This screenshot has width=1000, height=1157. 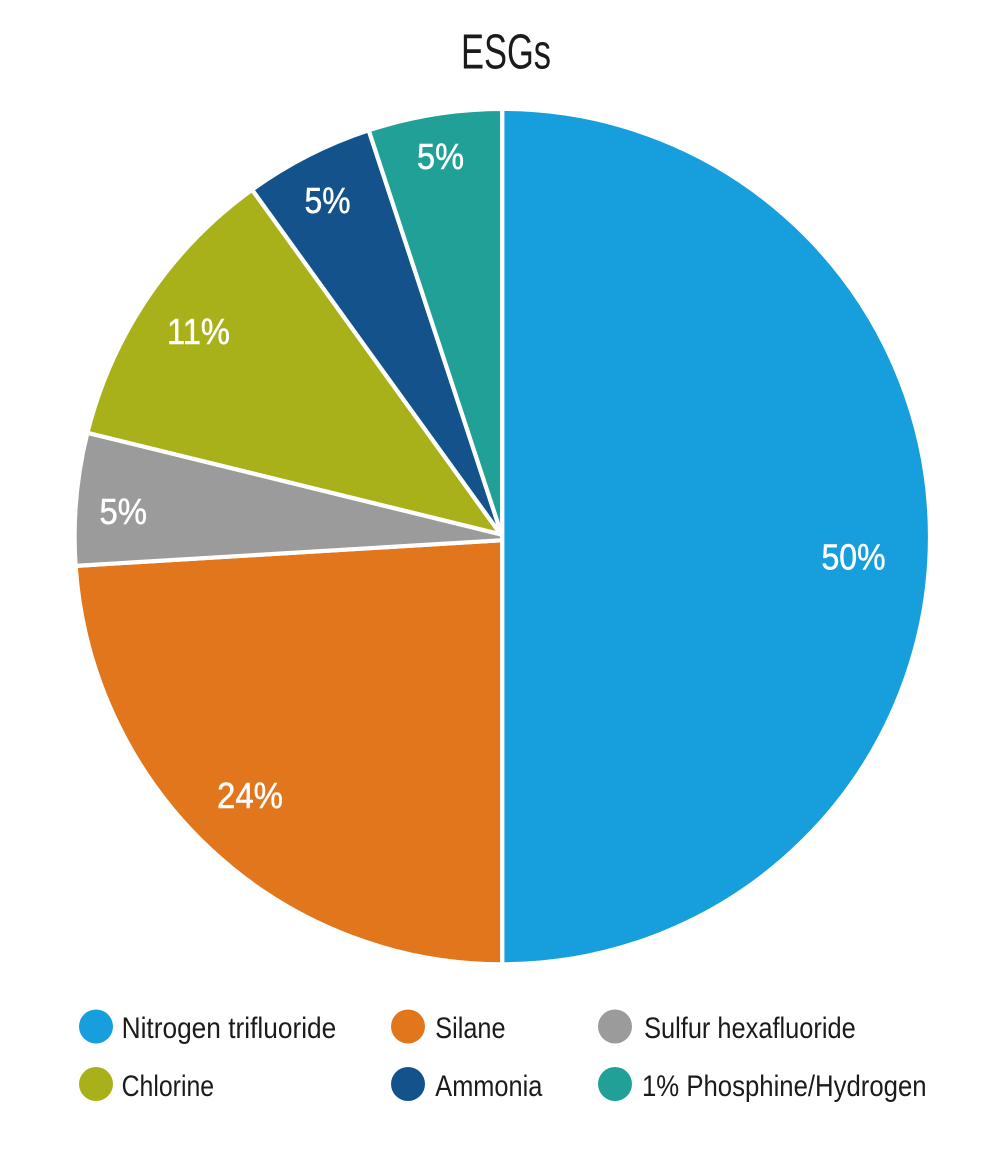 I want to click on svg-text: Silane, so click(x=470, y=1028).